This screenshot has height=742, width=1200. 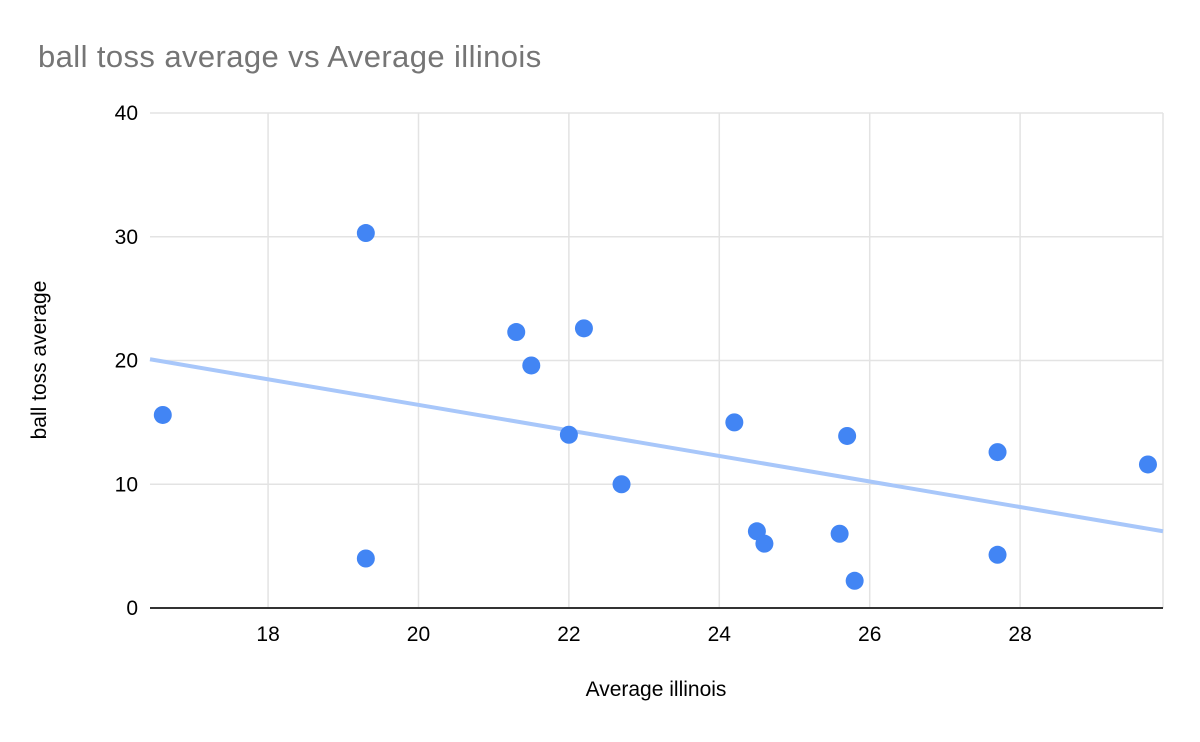 I want to click on y-tick-label-20: 20, so click(x=126, y=361).